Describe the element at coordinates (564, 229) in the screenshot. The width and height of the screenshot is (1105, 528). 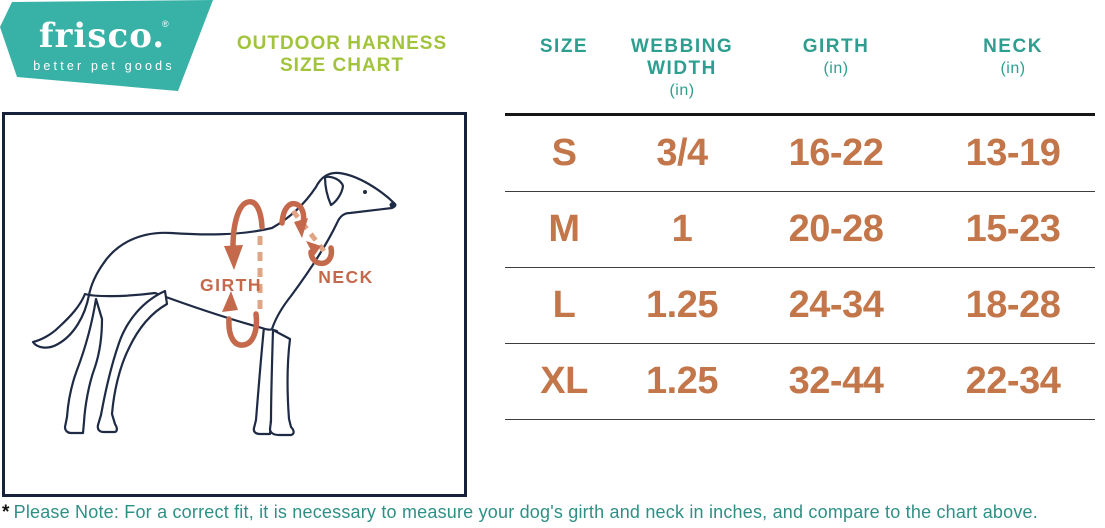
I see `cell-size: M` at that location.